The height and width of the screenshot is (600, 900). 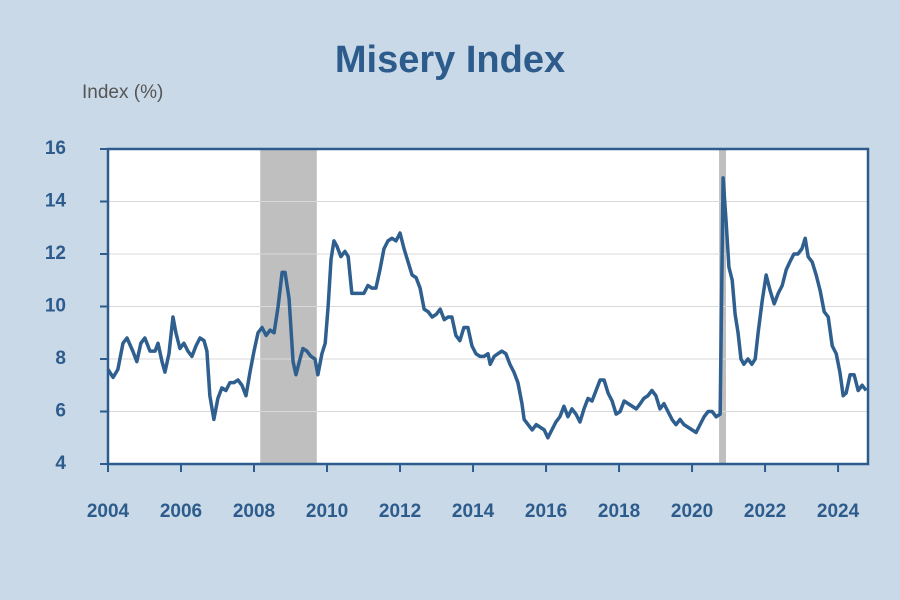 What do you see at coordinates (327, 511) in the screenshot?
I see `x-tick-label: 2010` at bounding box center [327, 511].